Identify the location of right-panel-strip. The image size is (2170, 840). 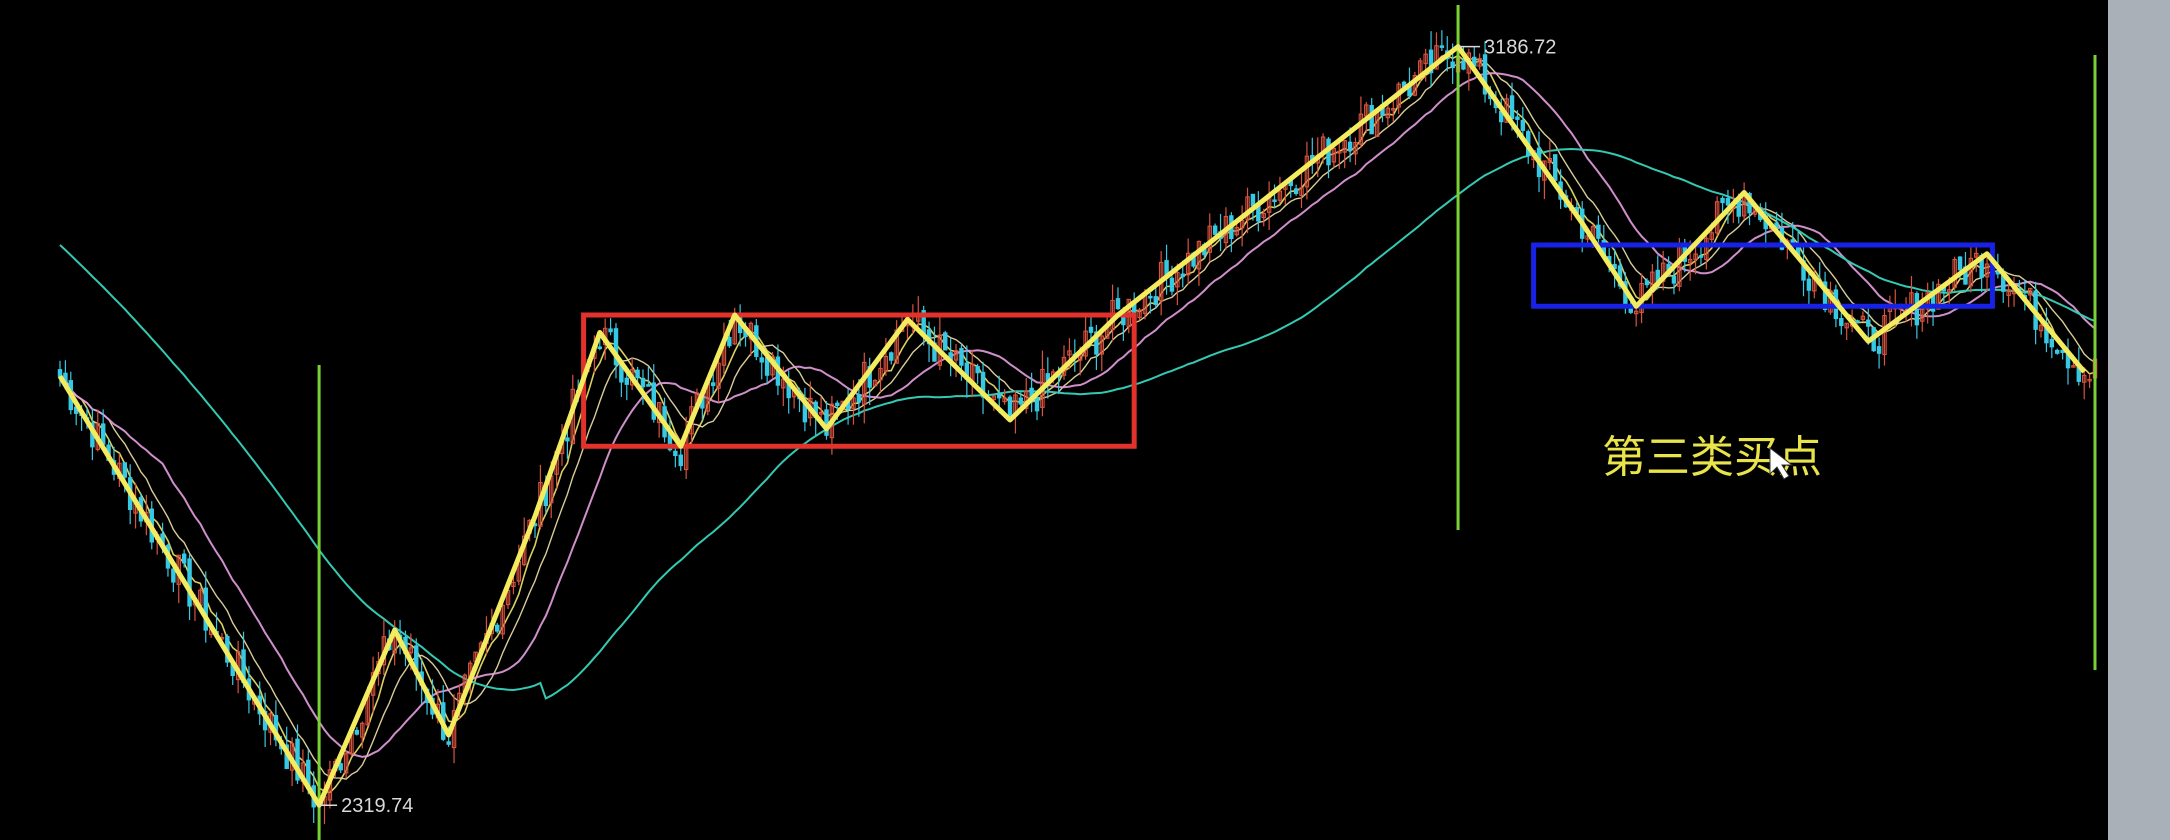
(2139, 420).